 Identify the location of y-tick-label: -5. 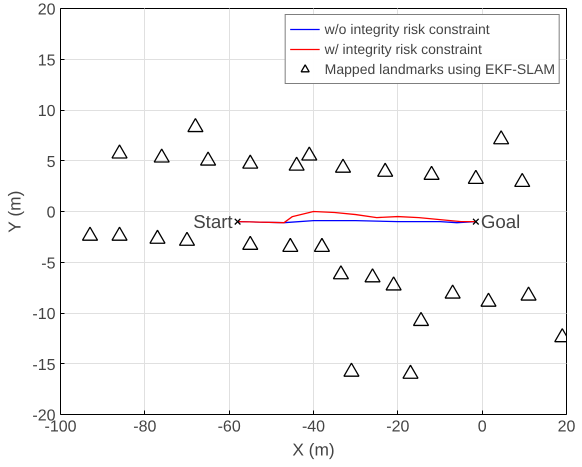
(48, 263).